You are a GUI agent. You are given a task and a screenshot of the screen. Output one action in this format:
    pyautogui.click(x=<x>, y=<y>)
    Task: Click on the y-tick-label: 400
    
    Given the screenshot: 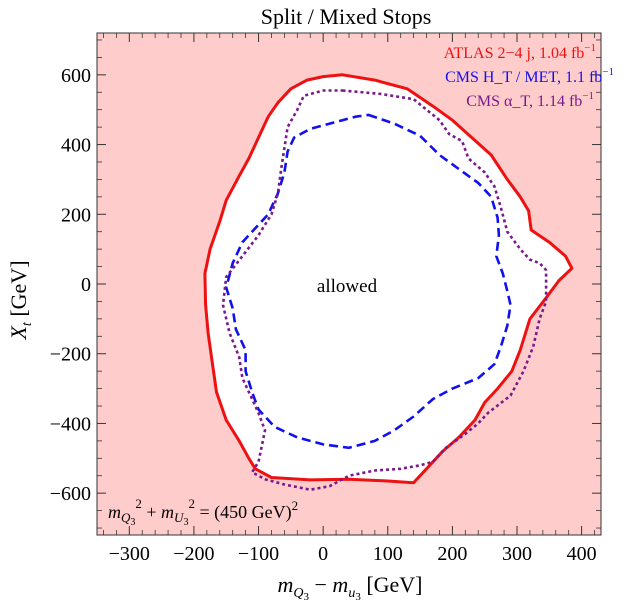 What is the action you would take?
    pyautogui.click(x=76, y=146)
    